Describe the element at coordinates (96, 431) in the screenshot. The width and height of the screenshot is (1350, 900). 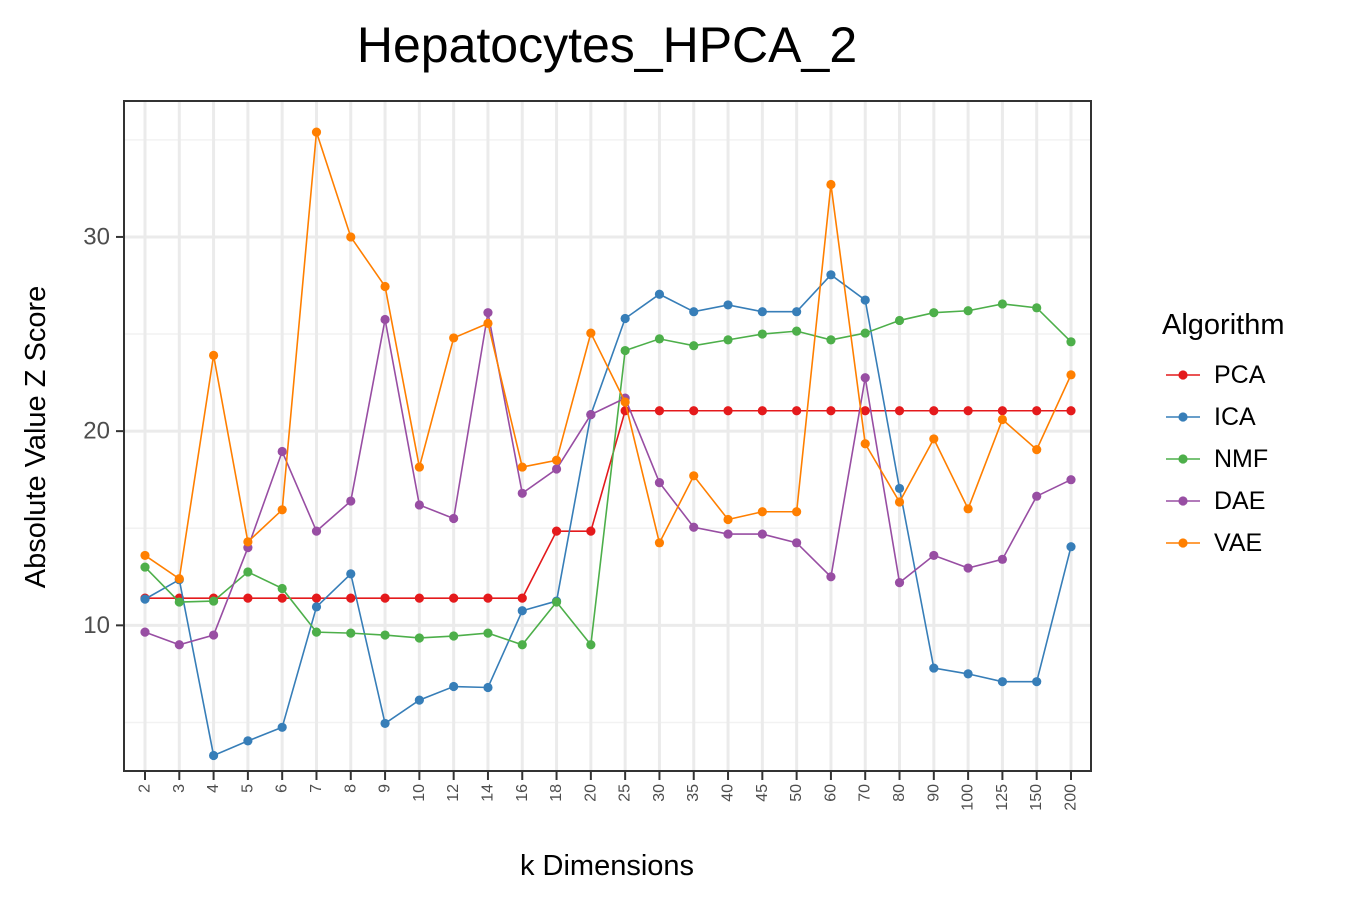
I see `y-tick-label: 20` at that location.